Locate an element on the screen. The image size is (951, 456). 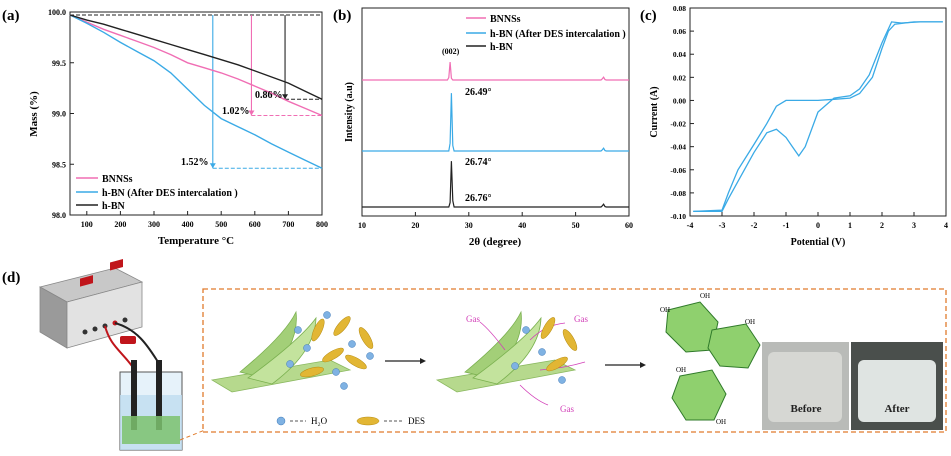
des-legend-label: DES is located at coordinates (416, 421).